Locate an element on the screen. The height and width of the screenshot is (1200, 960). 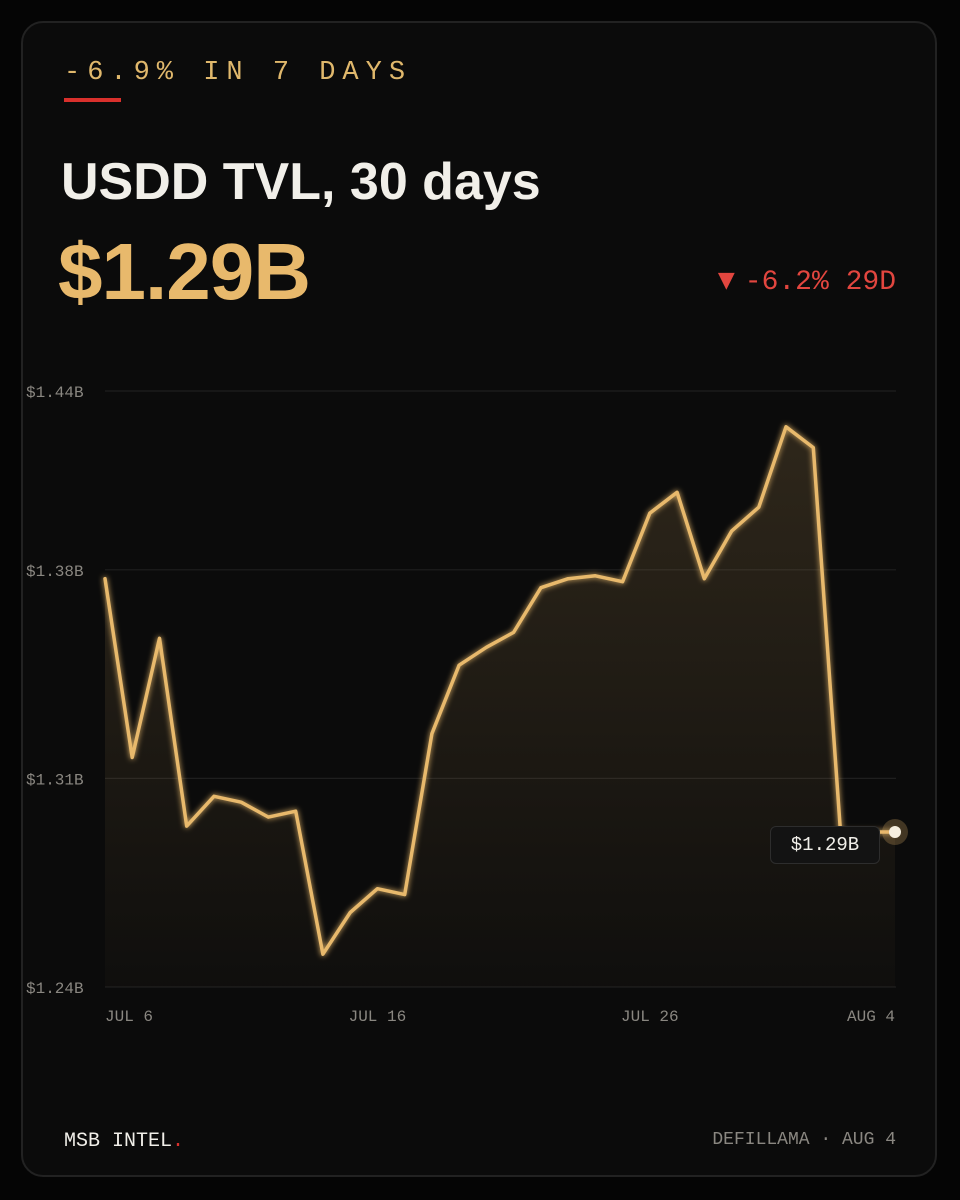
weekly-change-kicker: -6.9% IN 7 DAYS is located at coordinates (238, 73).